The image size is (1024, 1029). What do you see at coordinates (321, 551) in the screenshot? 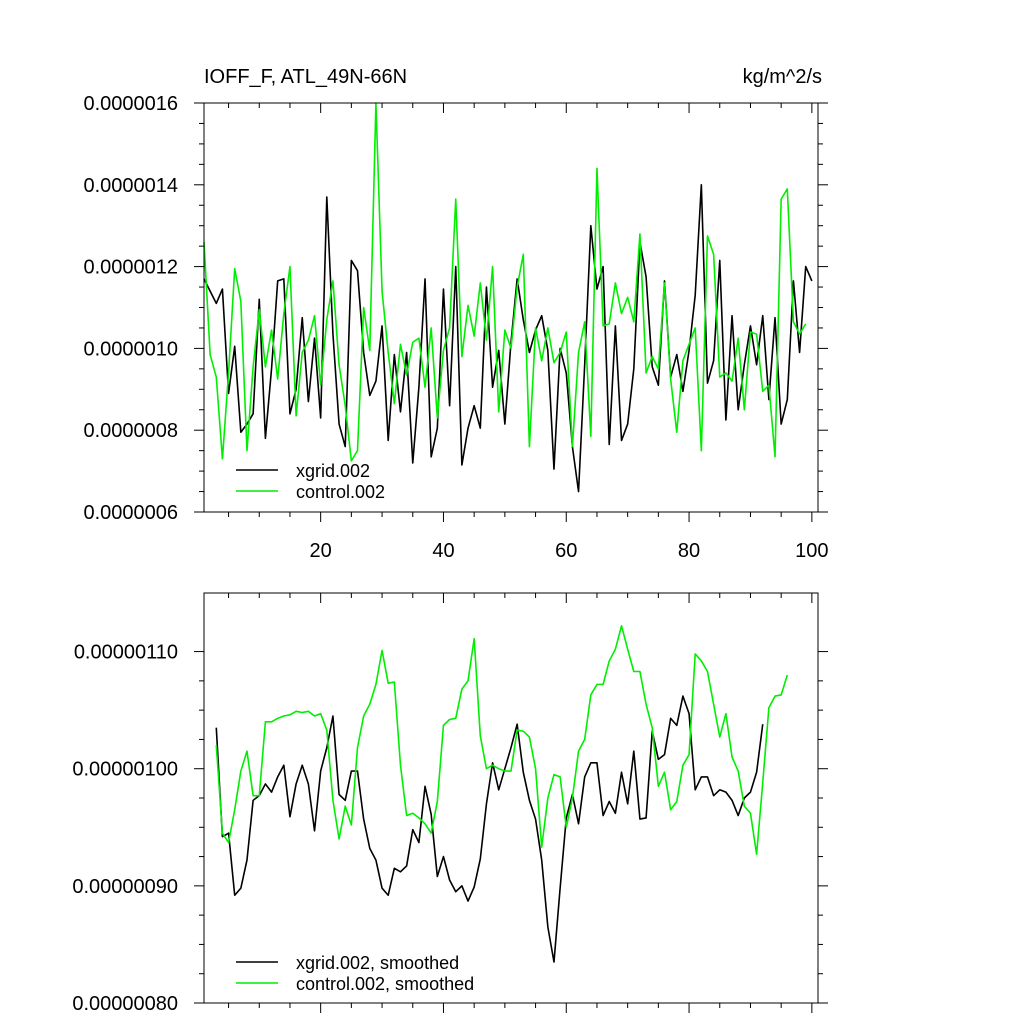
I see `top-xtick-label: 20` at bounding box center [321, 551].